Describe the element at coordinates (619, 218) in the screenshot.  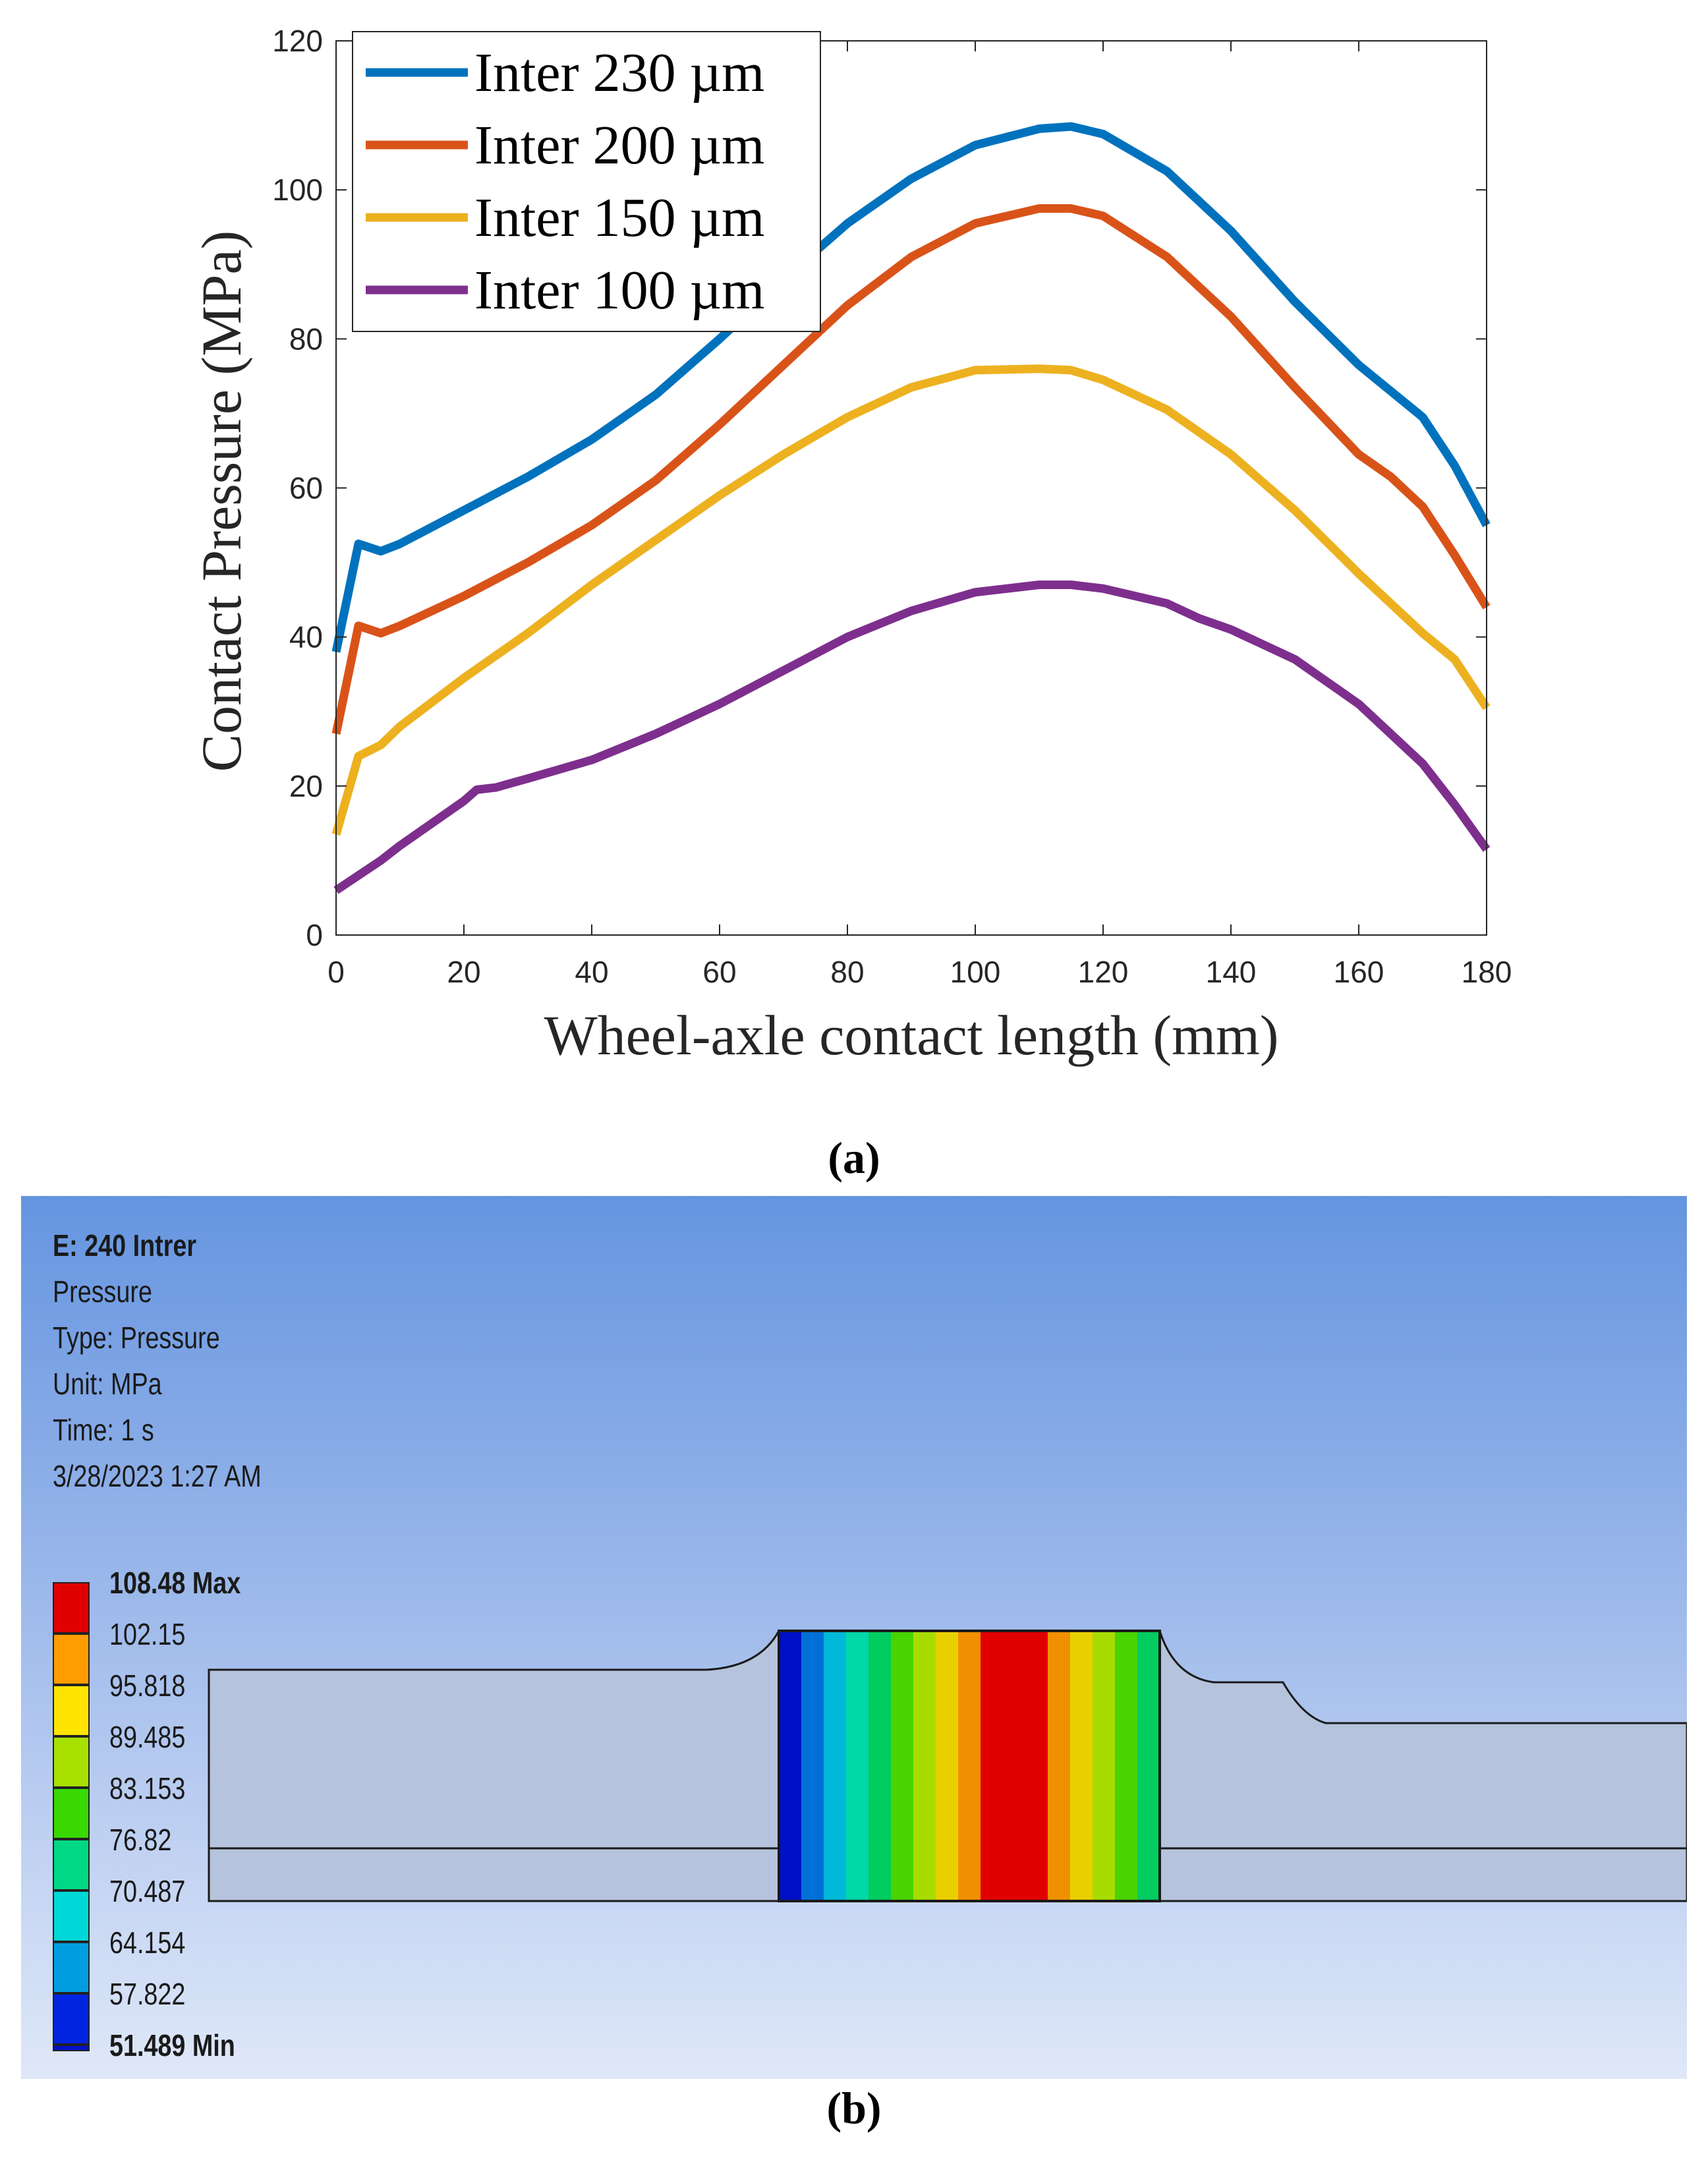
I see `legend-label-3: Inter 150 µm` at that location.